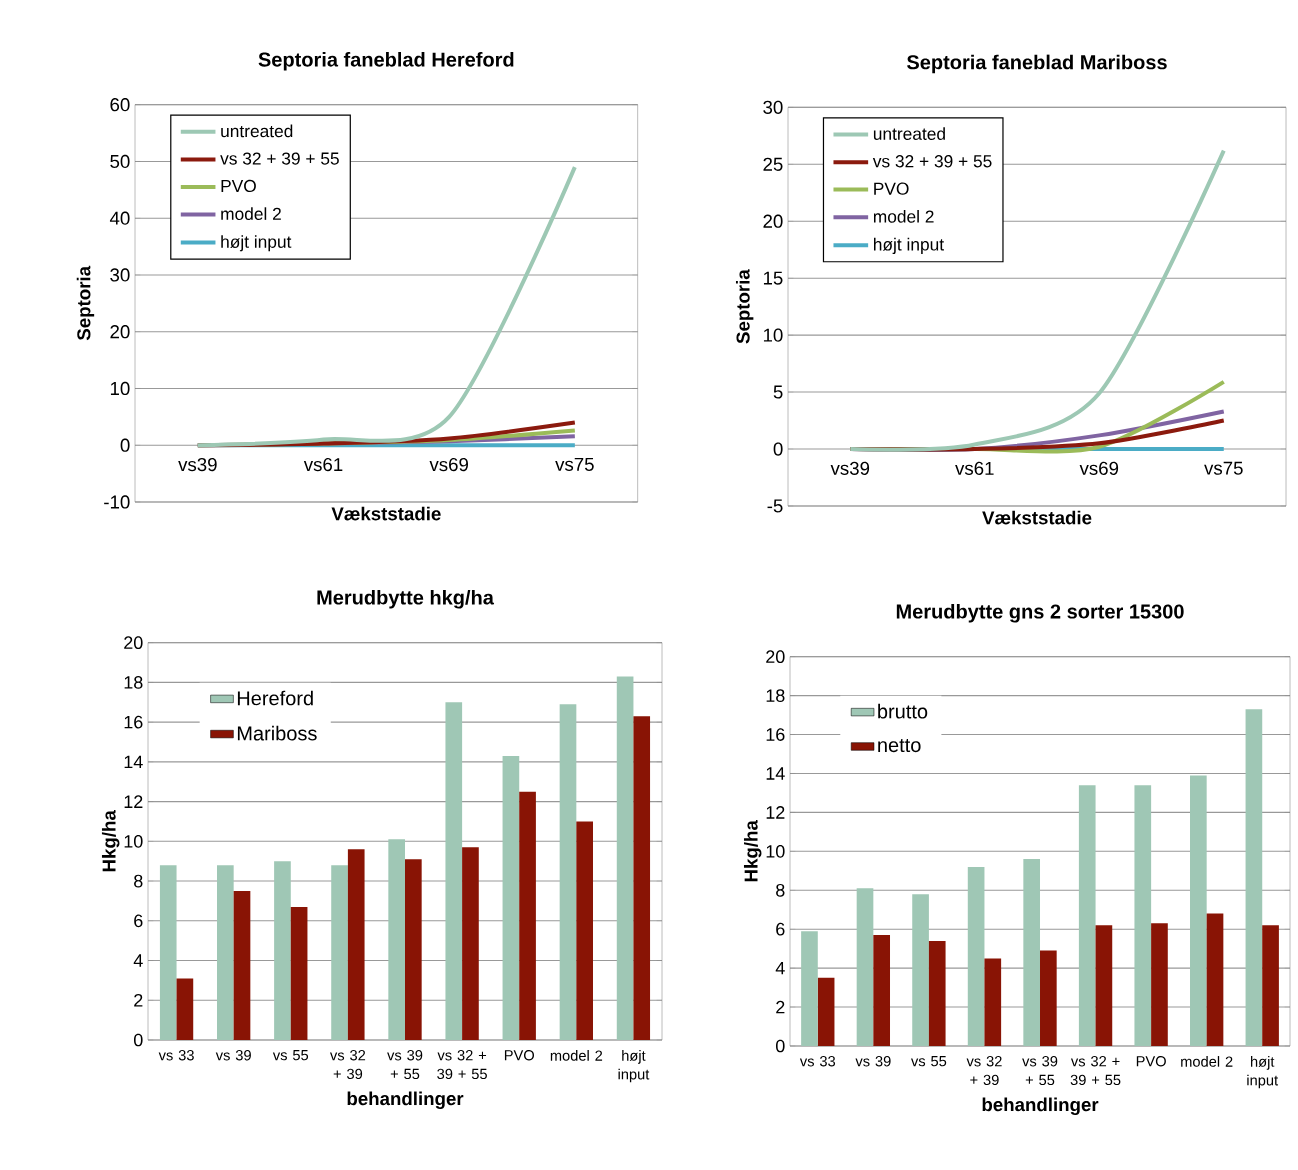 The width and height of the screenshot is (1298, 1170). I want to click on y-tick-label: 2, so click(780, 1007).